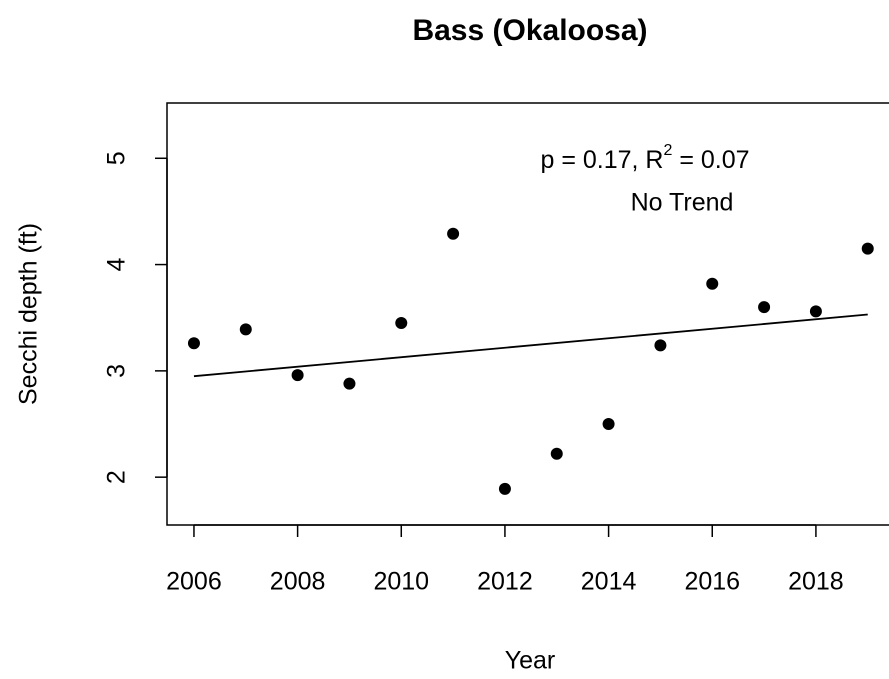 The width and height of the screenshot is (889, 679). What do you see at coordinates (710, 160) in the screenshot?
I see `annotation-text: = 0.07` at bounding box center [710, 160].